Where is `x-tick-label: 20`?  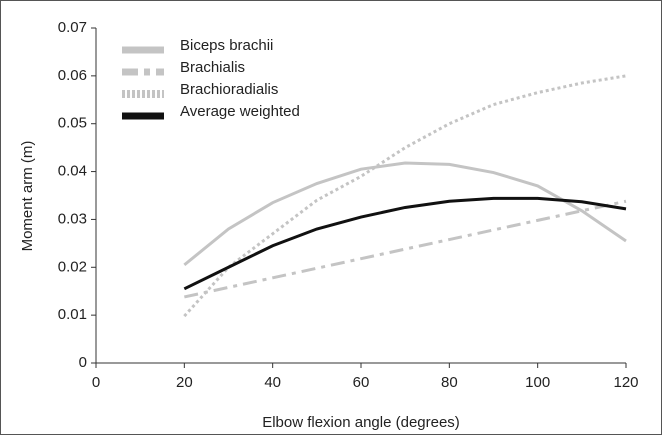 x-tick-label: 20 is located at coordinates (184, 382).